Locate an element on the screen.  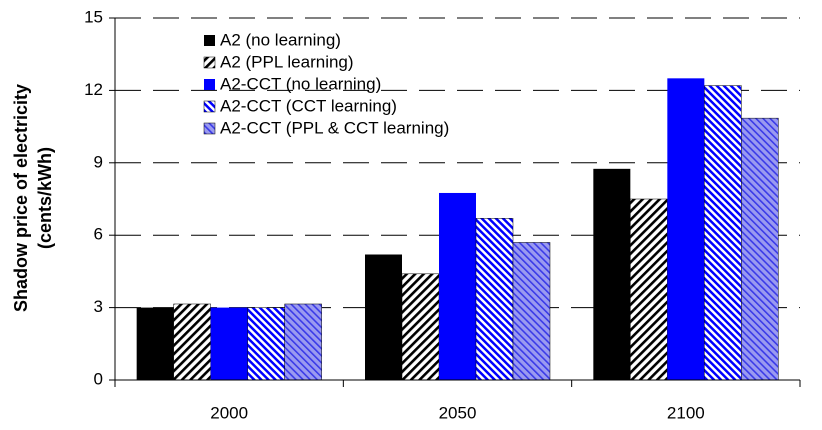
y-axis-label: Shadow price of electricity is located at coordinates (21, 198).